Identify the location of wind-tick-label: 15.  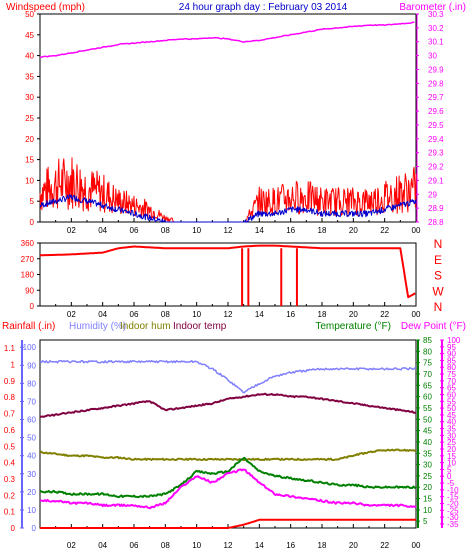
(29, 160).